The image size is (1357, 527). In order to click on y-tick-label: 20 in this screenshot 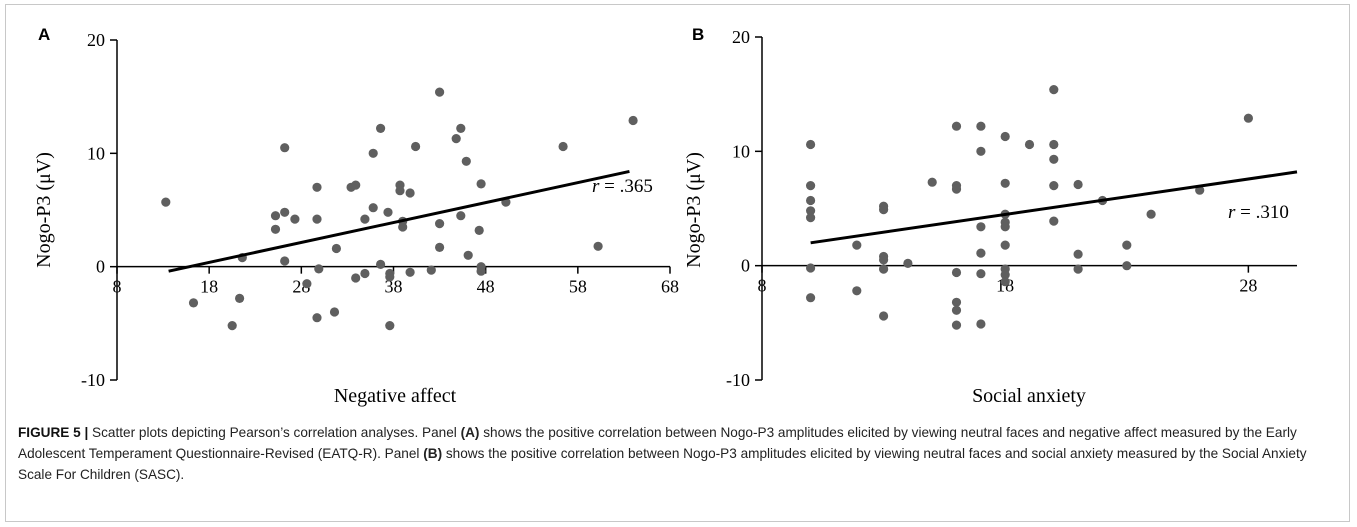, I will do `click(96, 40)`.